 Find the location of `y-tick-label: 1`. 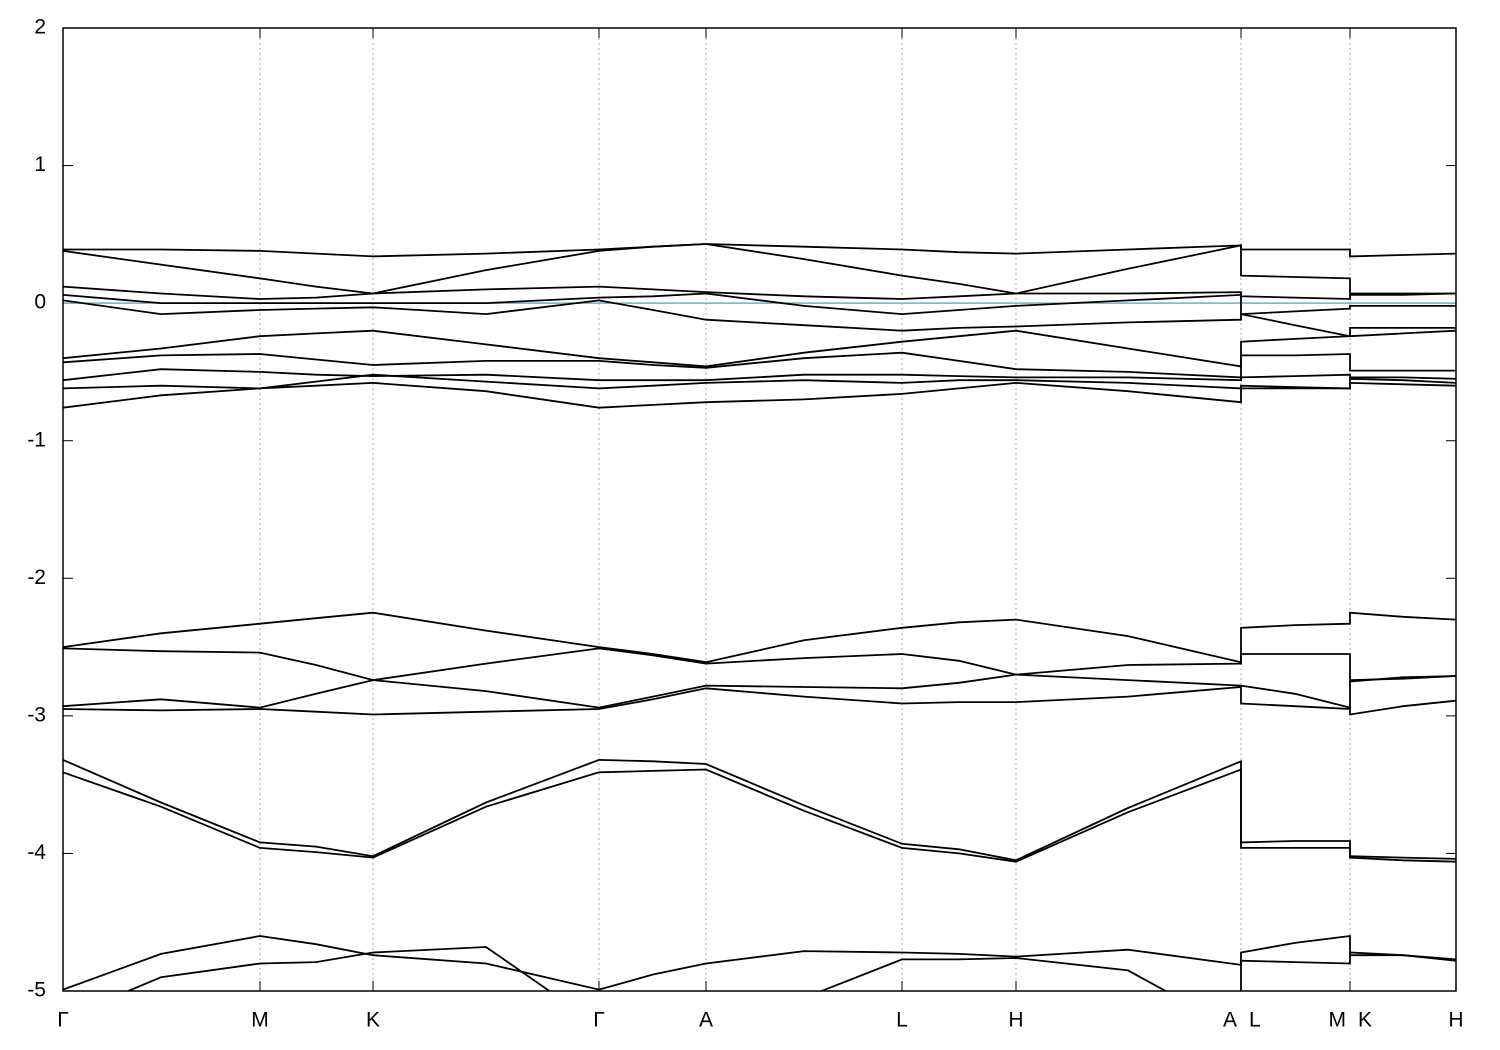

y-tick-label: 1 is located at coordinates (40, 164).